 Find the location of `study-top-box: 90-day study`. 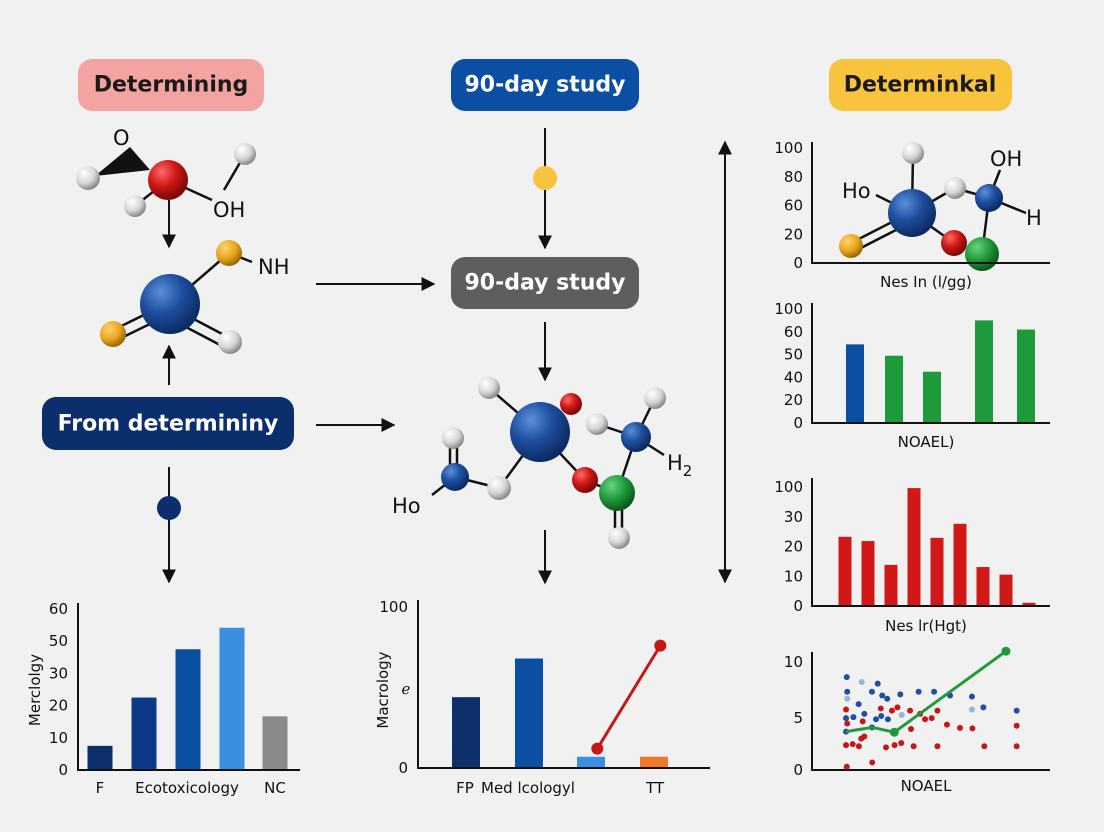

study-top-box: 90-day study is located at coordinates (545, 85).